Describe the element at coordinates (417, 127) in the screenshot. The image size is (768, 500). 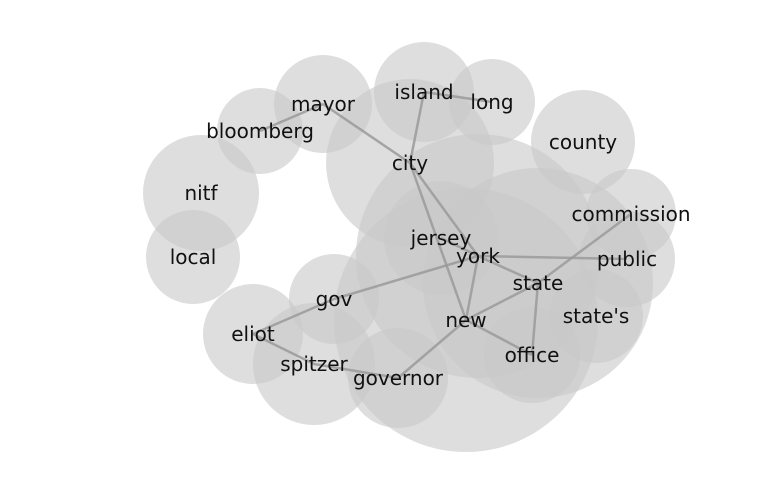
I see `edge-island-city` at that location.